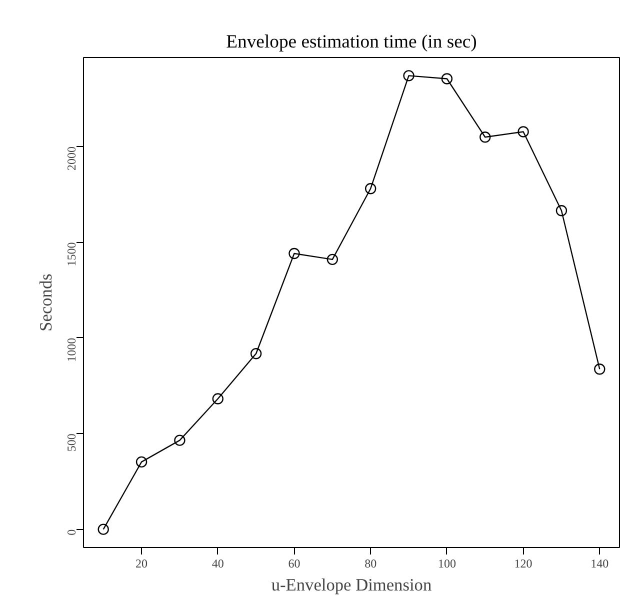 The width and height of the screenshot is (622, 601). Describe the element at coordinates (218, 563) in the screenshot. I see `x-tick-label: 40` at that location.